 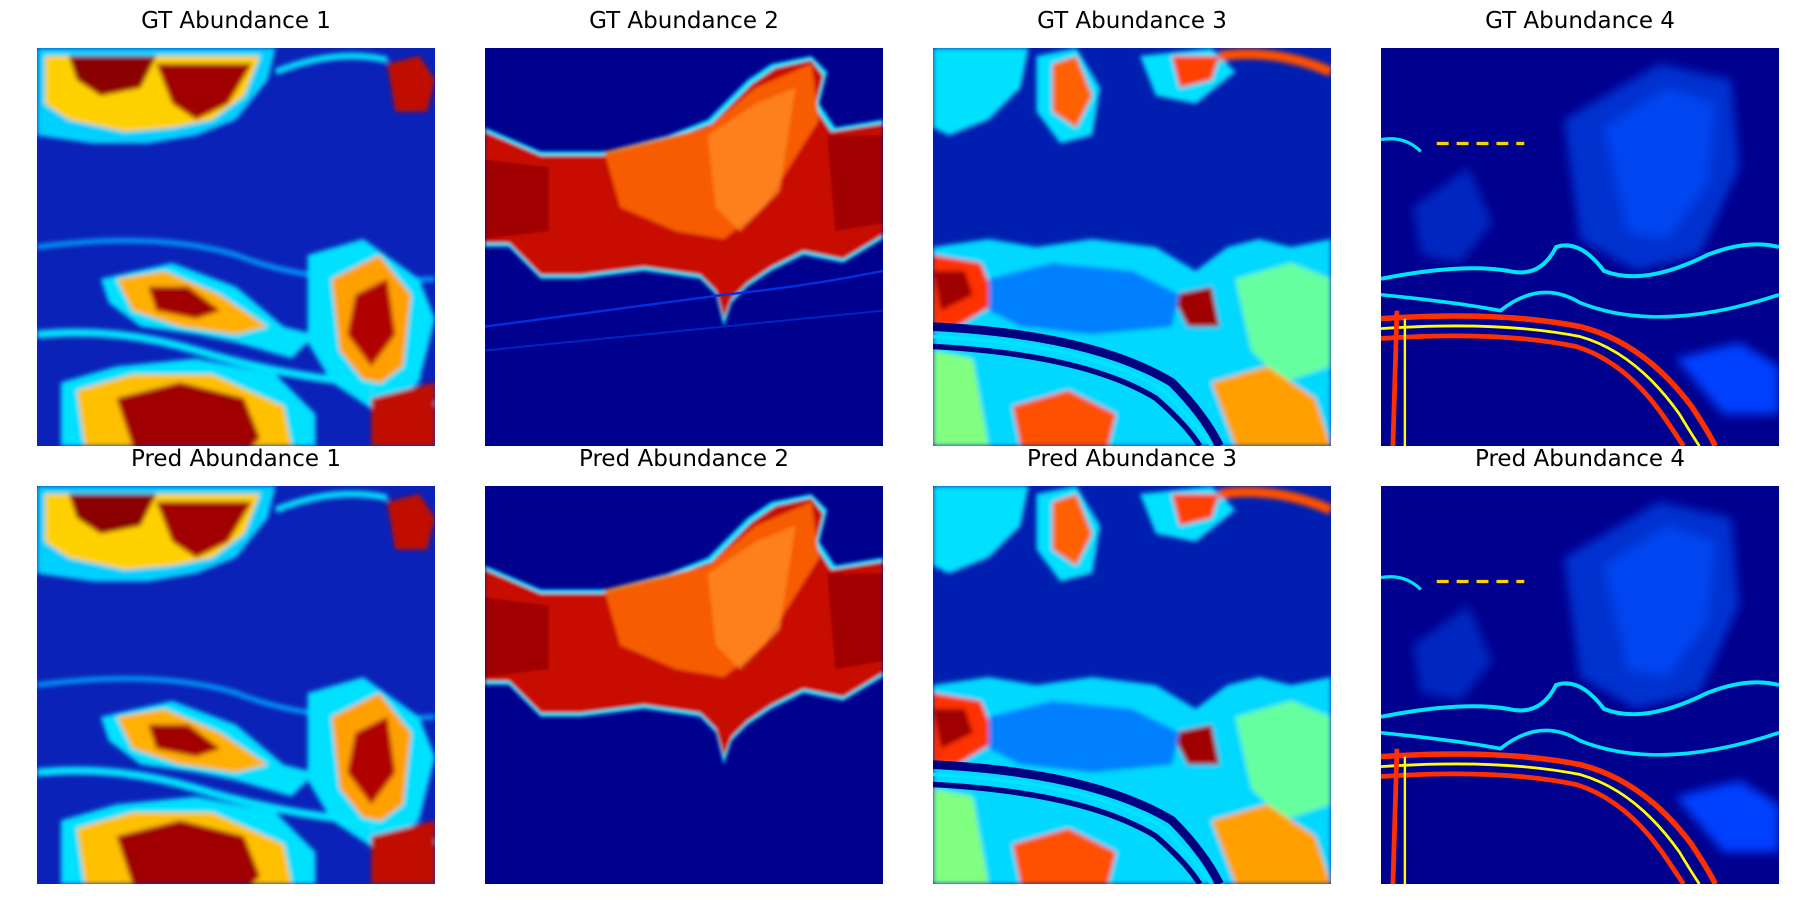 I want to click on panel-title: Pred Abundance 4, so click(x=1580, y=459).